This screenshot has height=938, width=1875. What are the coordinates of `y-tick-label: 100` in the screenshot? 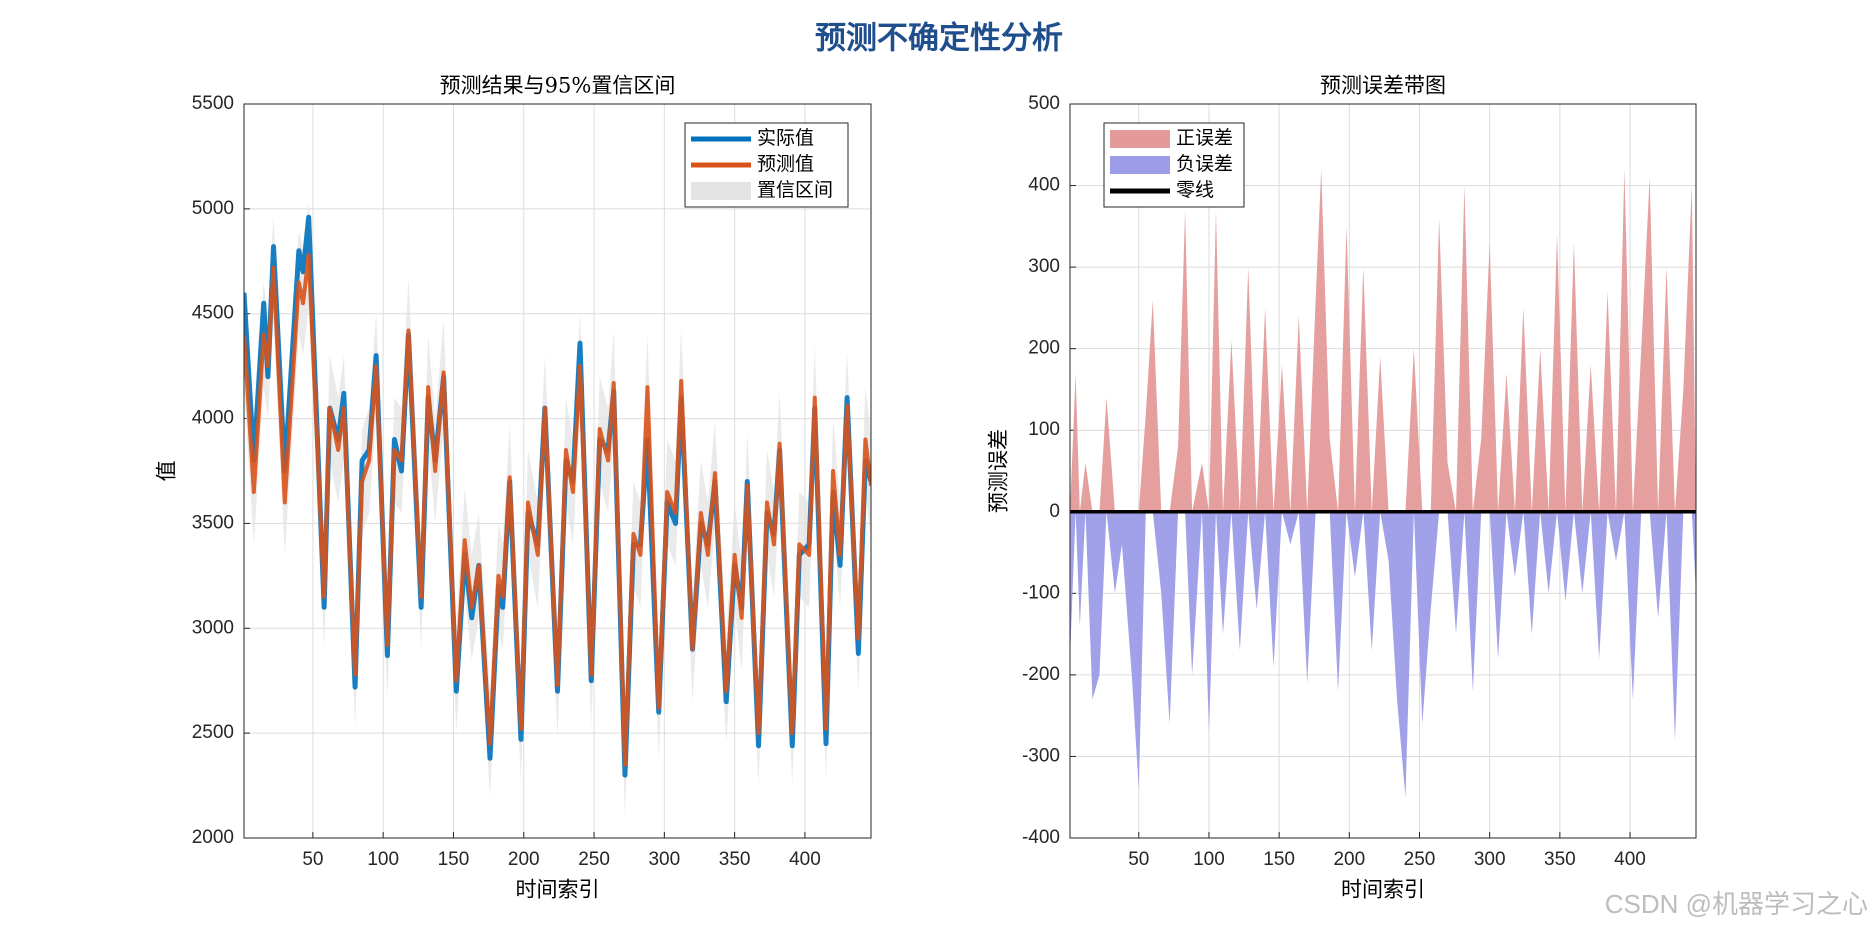 It's located at (1044, 429).